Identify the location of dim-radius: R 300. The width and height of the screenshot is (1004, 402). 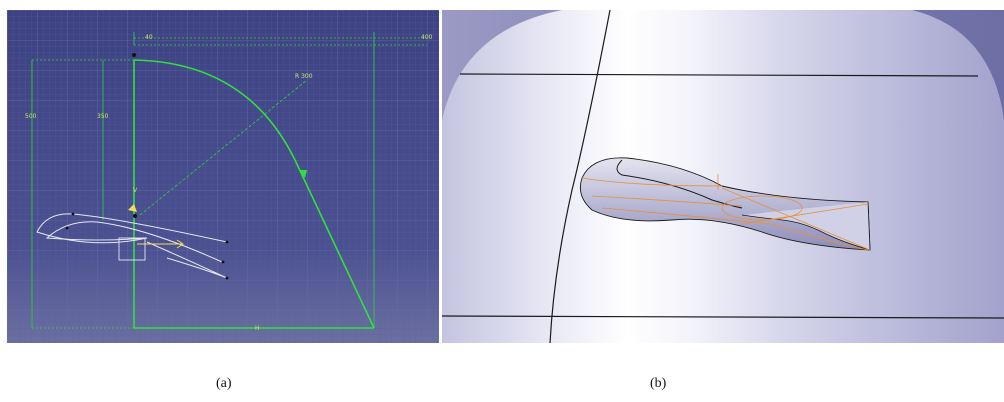
(304, 76).